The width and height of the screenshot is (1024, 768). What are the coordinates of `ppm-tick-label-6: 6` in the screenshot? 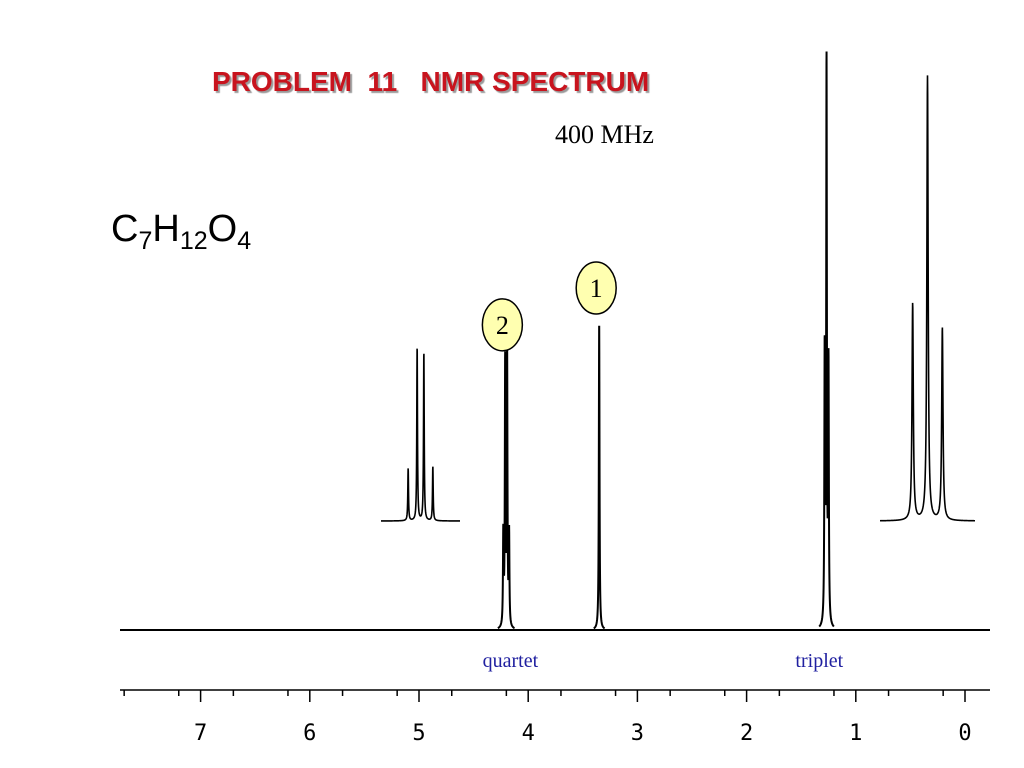 It's located at (309, 733).